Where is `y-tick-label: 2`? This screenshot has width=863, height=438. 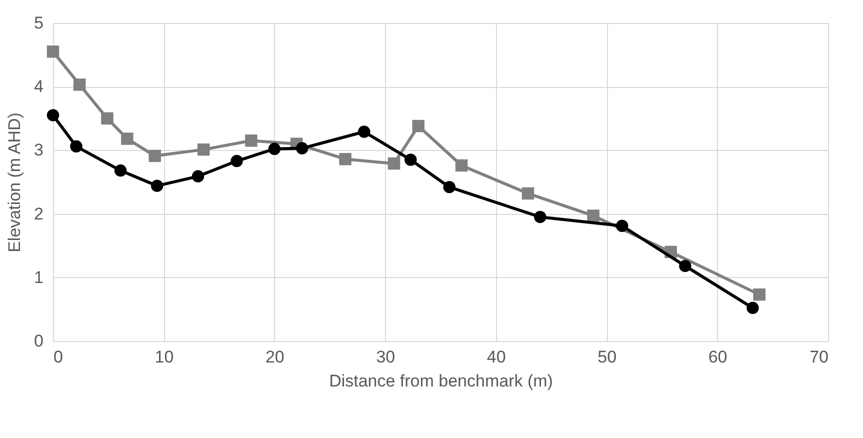 y-tick-label: 2 is located at coordinates (39, 214).